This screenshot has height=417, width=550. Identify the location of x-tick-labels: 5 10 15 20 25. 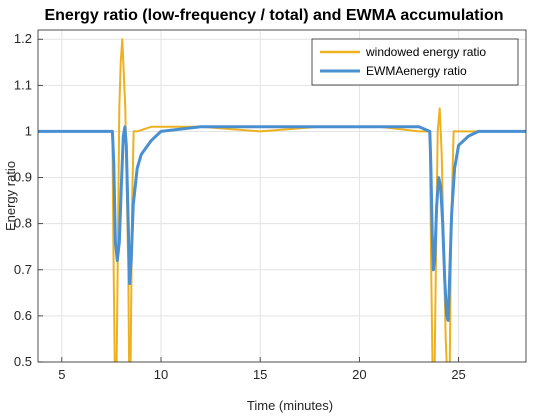
(262, 374).